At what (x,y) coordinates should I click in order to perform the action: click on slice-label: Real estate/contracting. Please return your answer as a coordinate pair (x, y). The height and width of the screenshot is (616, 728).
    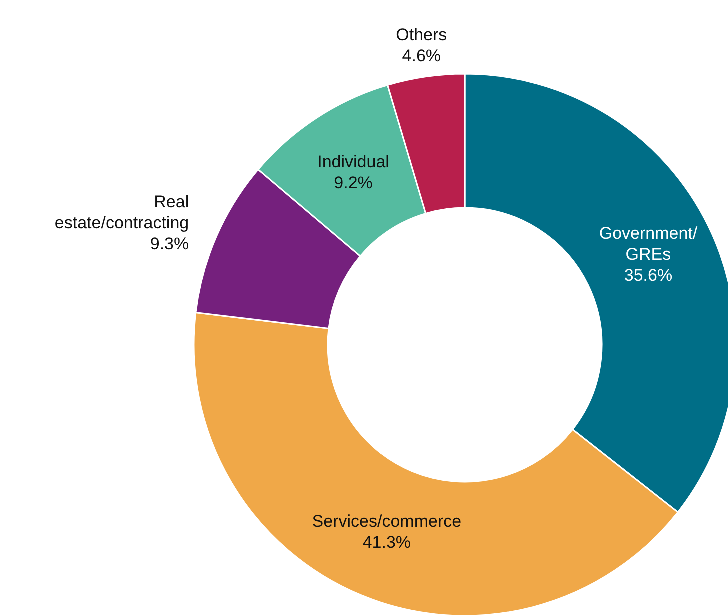
    Looking at the image, I should click on (122, 213).